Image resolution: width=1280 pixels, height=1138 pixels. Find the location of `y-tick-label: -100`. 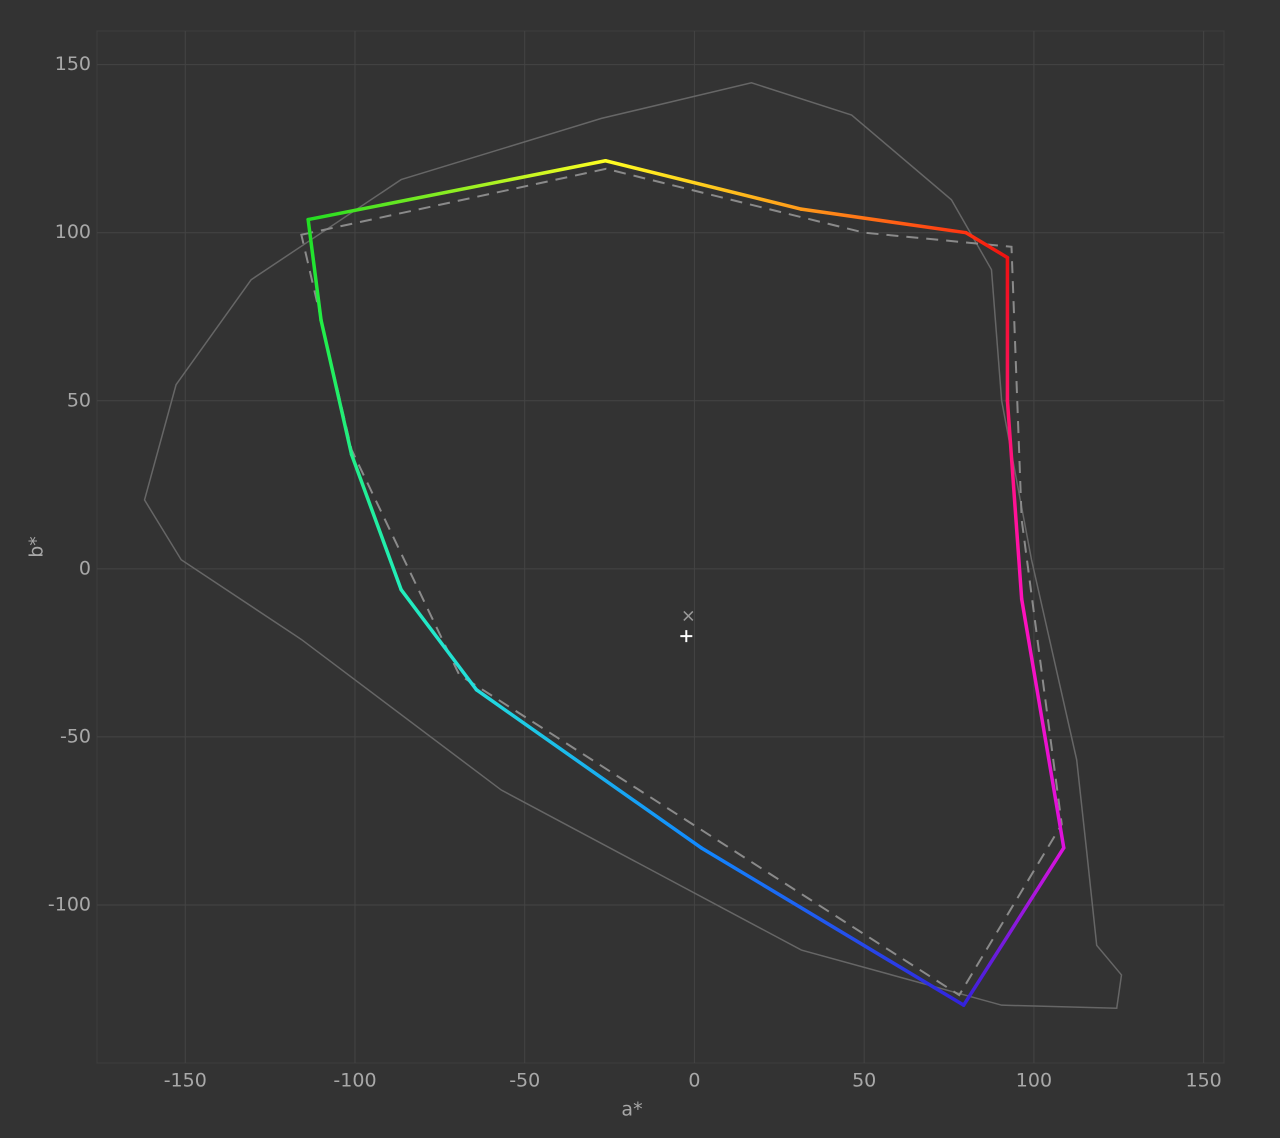

y-tick-label: -100 is located at coordinates (69, 905).